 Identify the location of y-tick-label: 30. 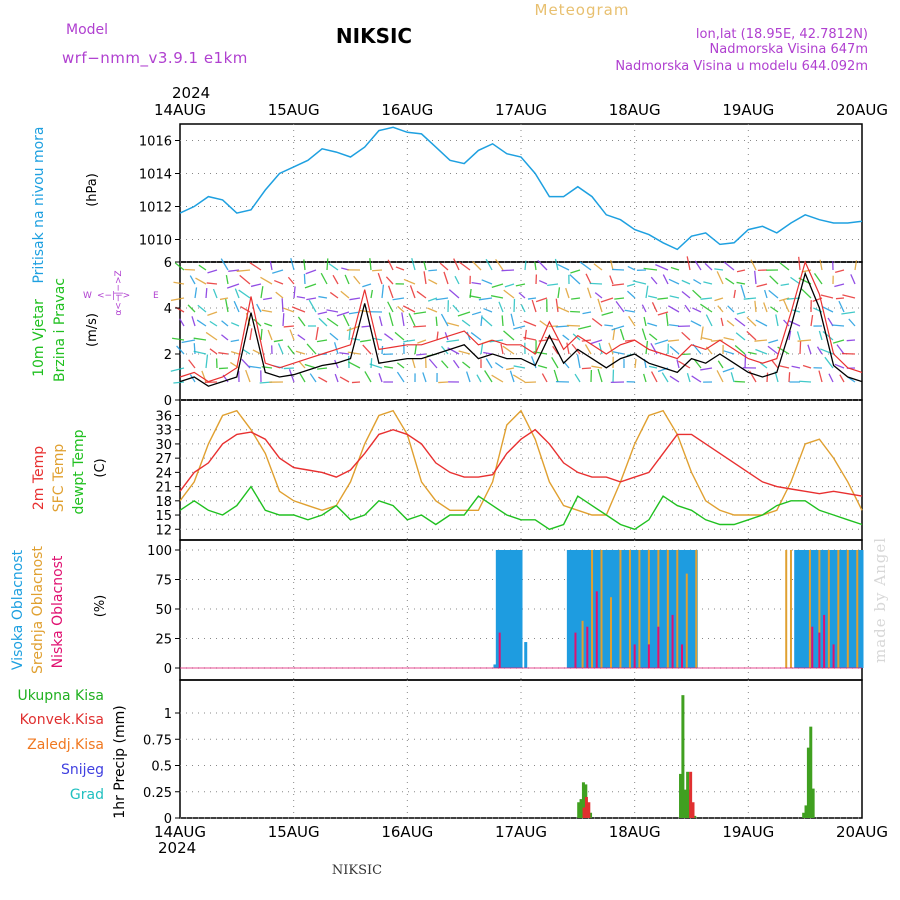
(163, 445).